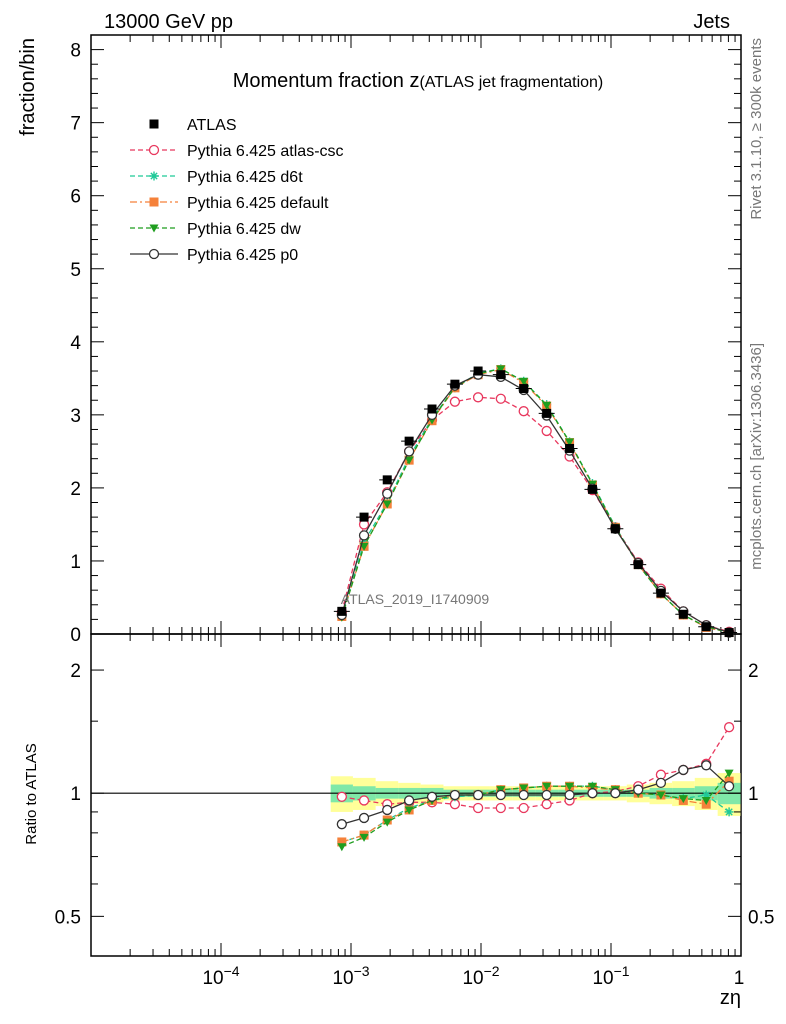 This screenshot has height=1024, width=786. I want to click on y-tick-label: 3, so click(75, 416).